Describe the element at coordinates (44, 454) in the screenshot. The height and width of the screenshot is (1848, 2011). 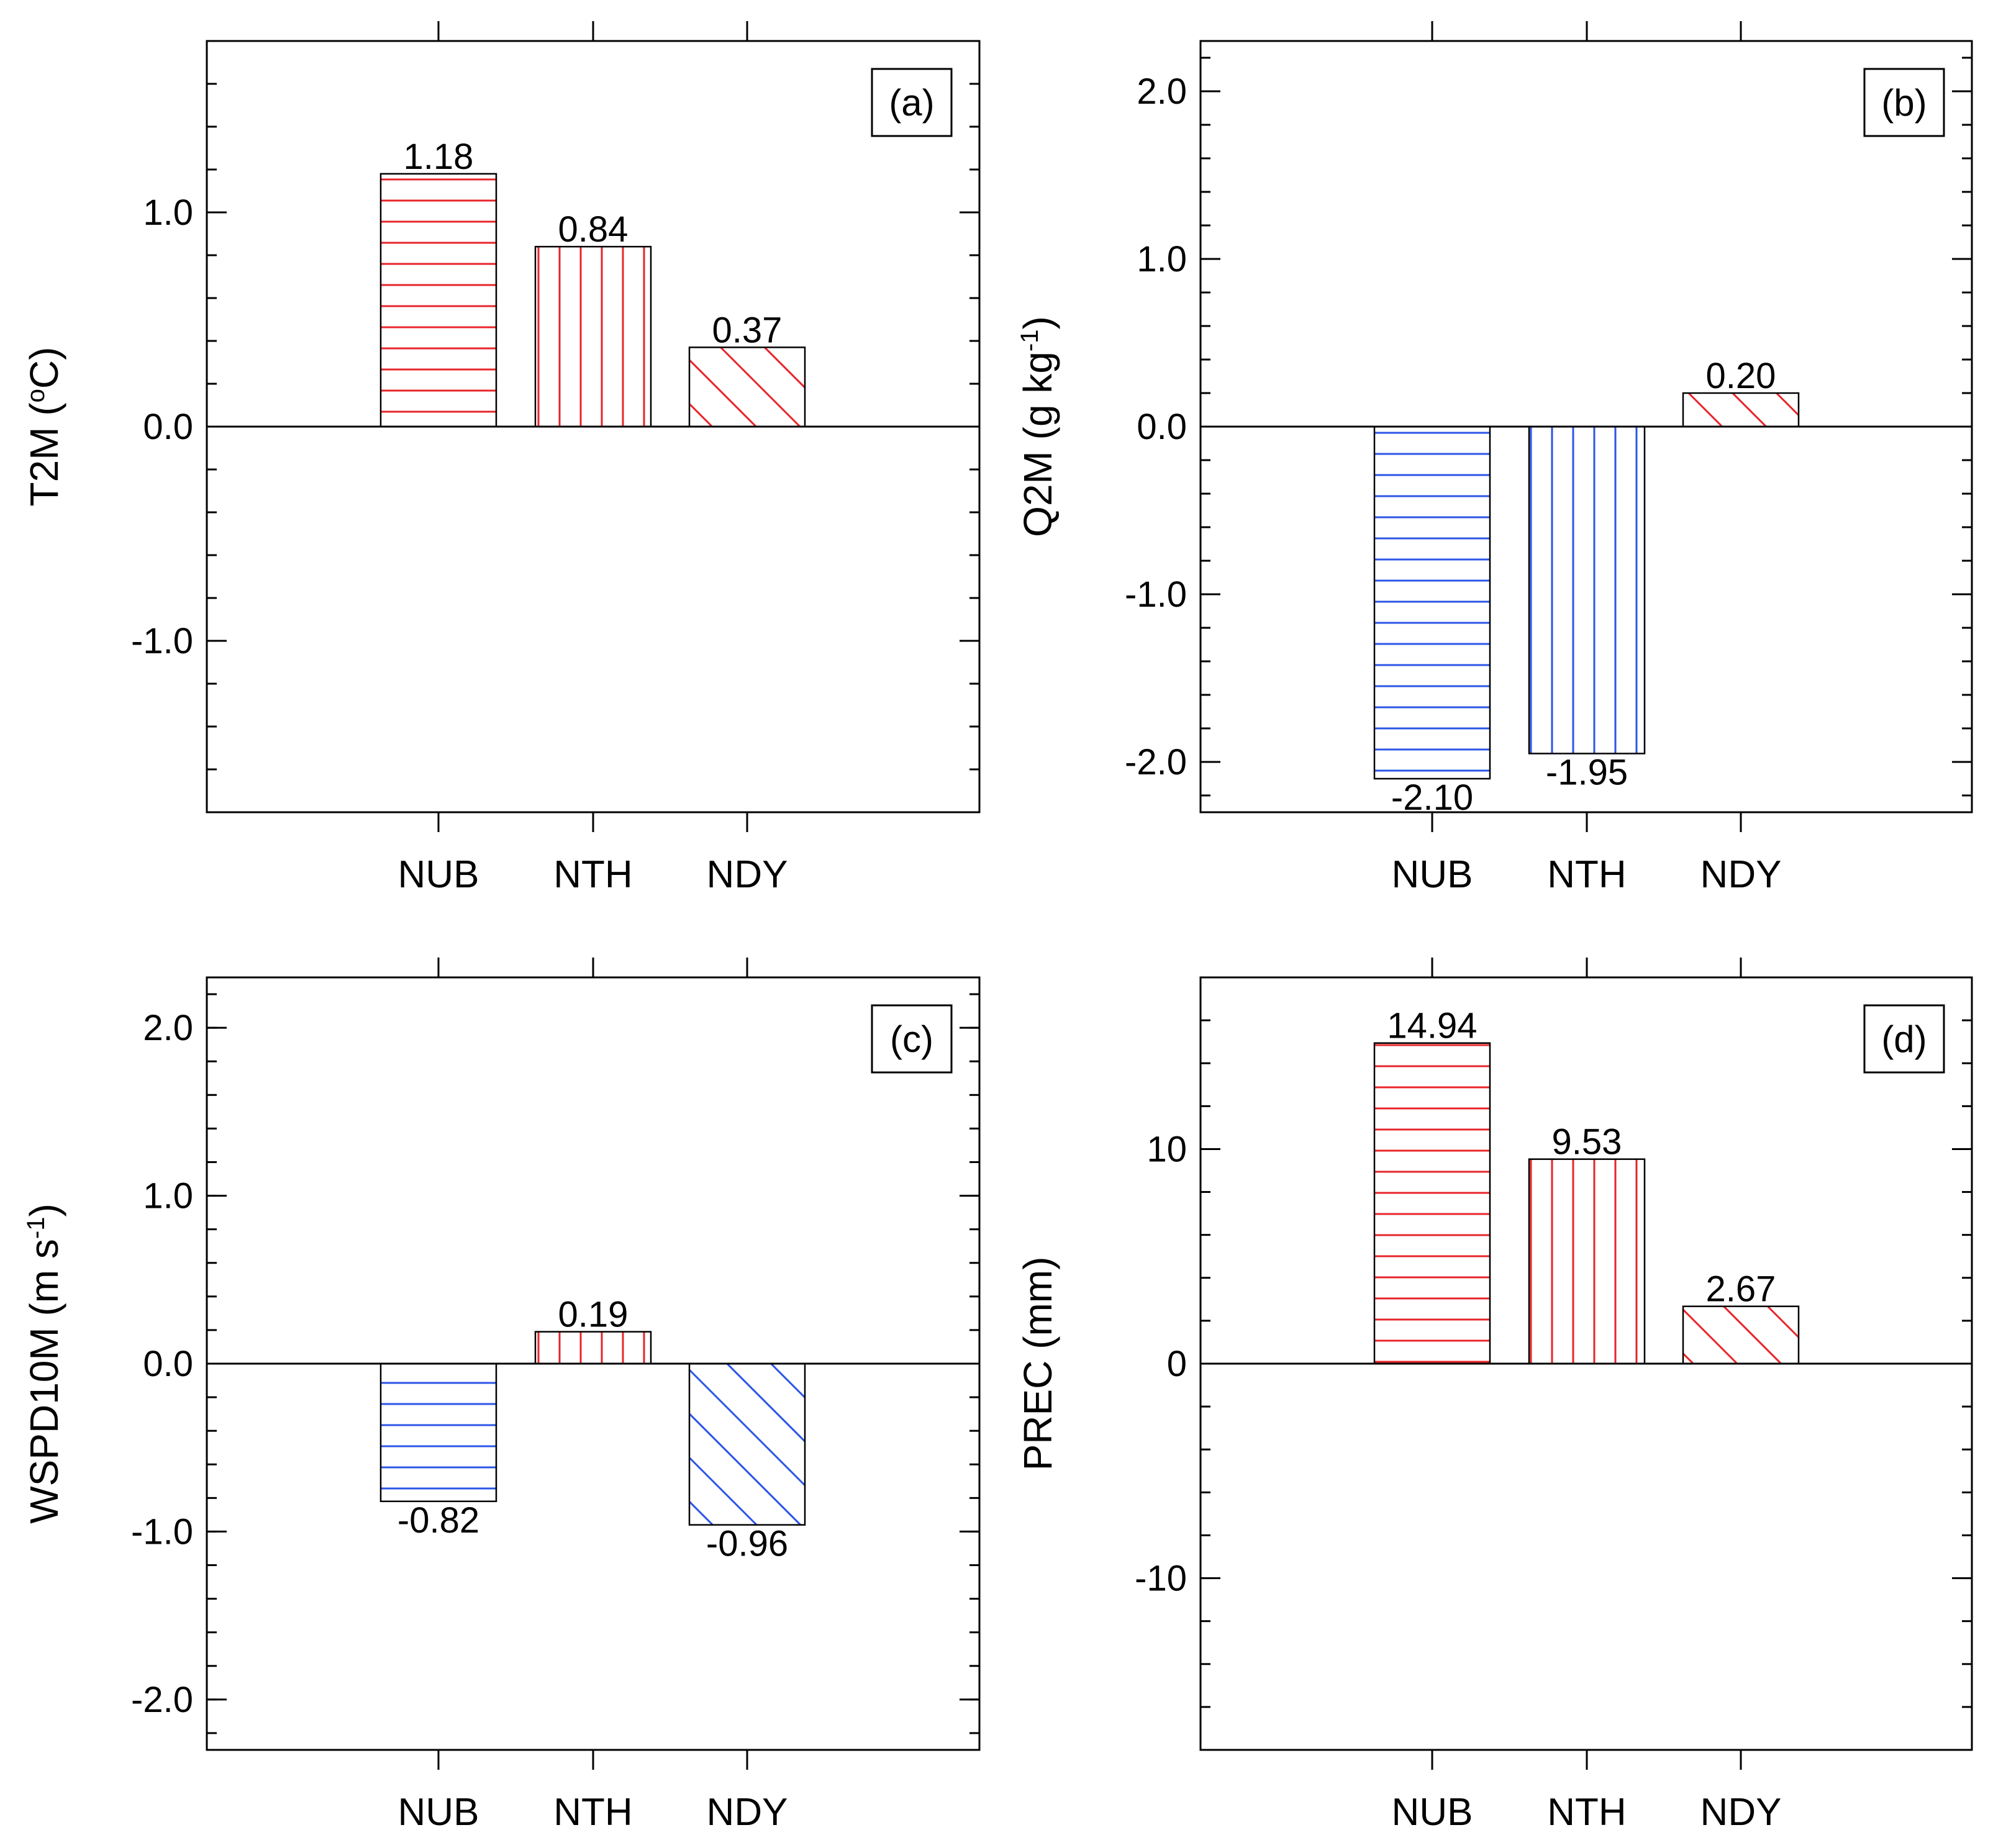
I see `y-axis-label-text: T2M (` at that location.